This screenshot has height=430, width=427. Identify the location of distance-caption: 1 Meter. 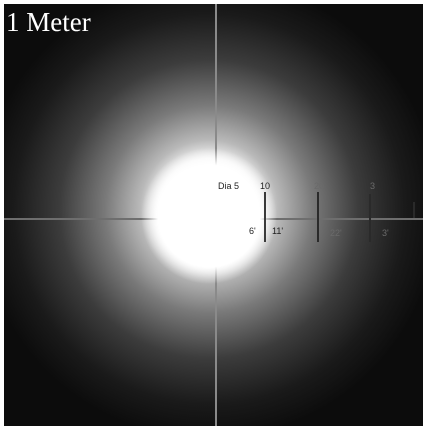
(48, 22).